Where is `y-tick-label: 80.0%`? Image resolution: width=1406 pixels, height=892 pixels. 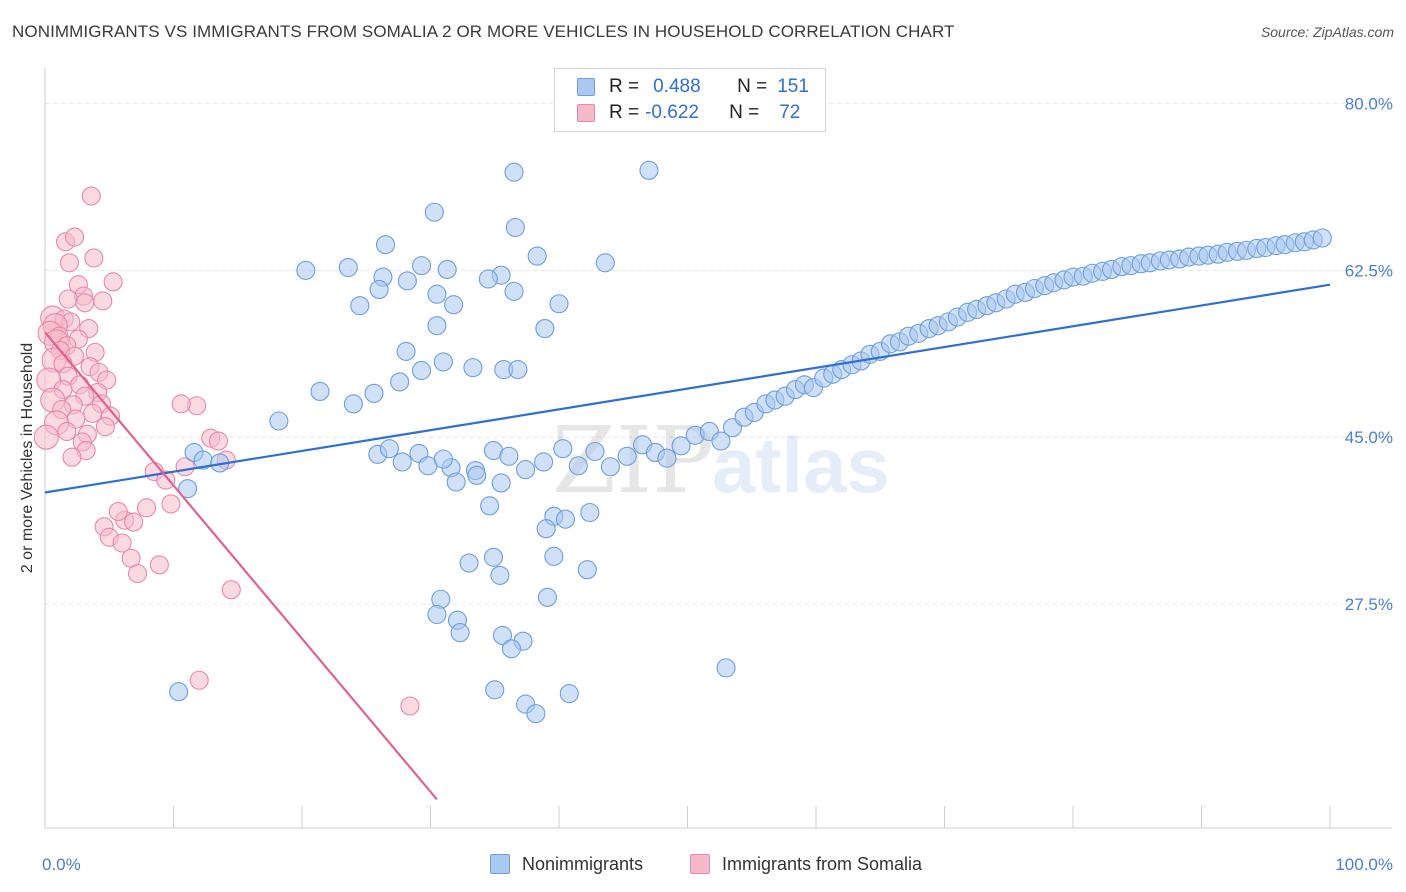 y-tick-label: 80.0% is located at coordinates (1369, 104).